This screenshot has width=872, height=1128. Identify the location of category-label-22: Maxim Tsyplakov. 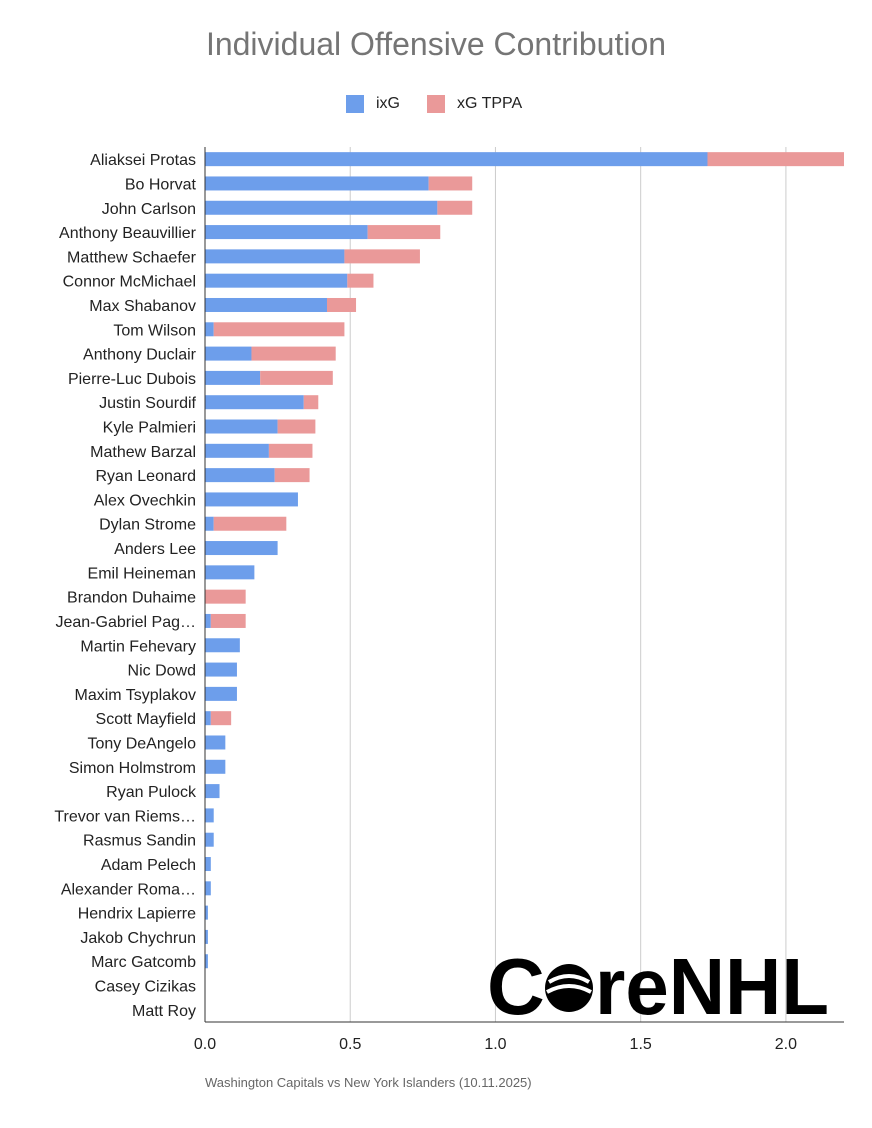
(135, 695).